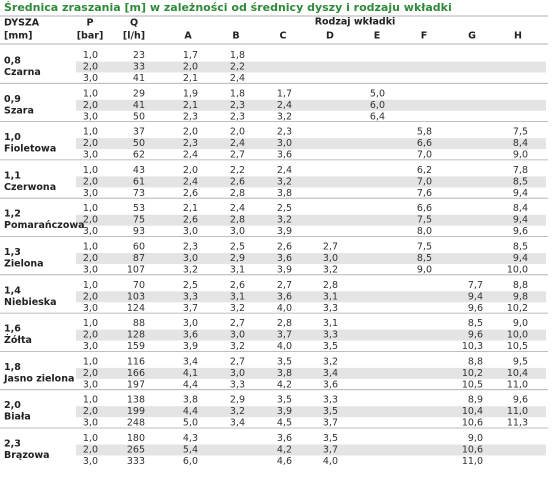 This screenshot has width=557, height=480. I want to click on cell: 8,0, so click(424, 231).